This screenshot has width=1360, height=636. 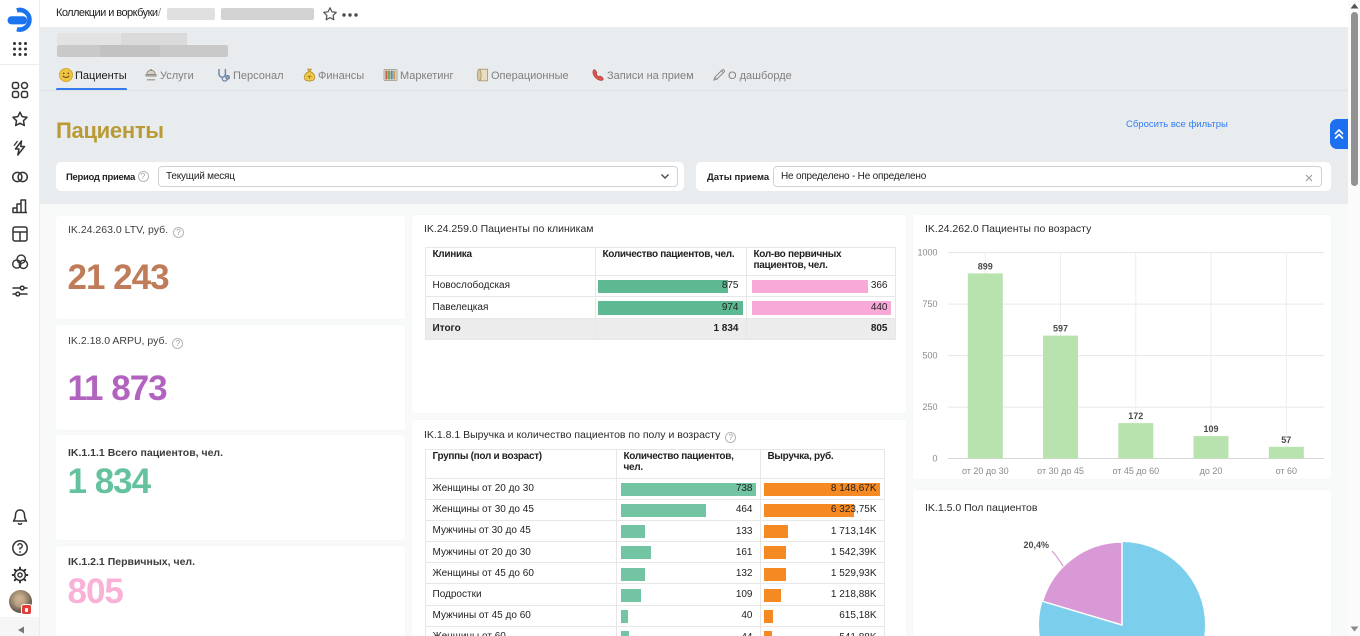 I want to click on svg-text: 750, so click(x=929, y=304).